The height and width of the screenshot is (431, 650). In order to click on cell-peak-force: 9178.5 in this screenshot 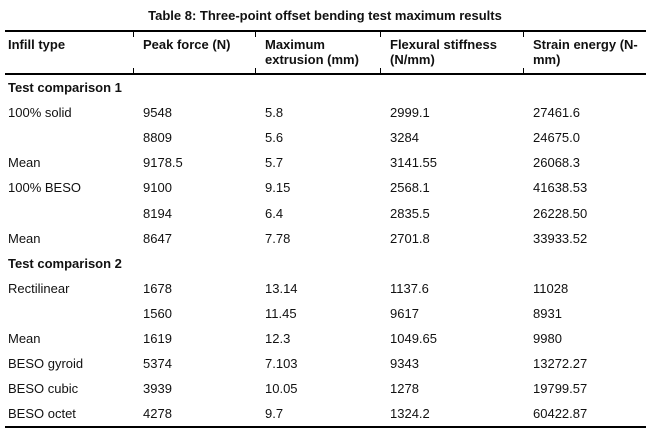, I will do `click(163, 163)`.